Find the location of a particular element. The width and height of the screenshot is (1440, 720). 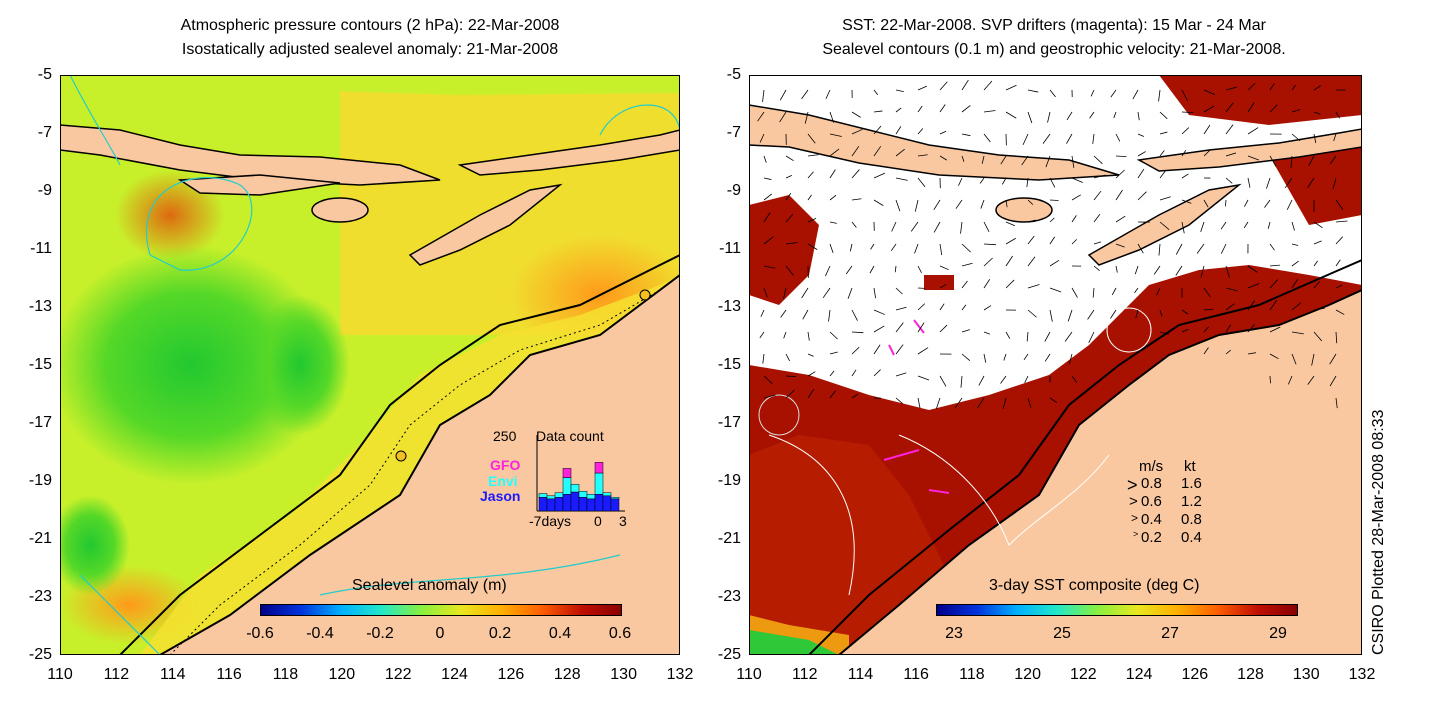

left-land-sumba is located at coordinates (340, 210).